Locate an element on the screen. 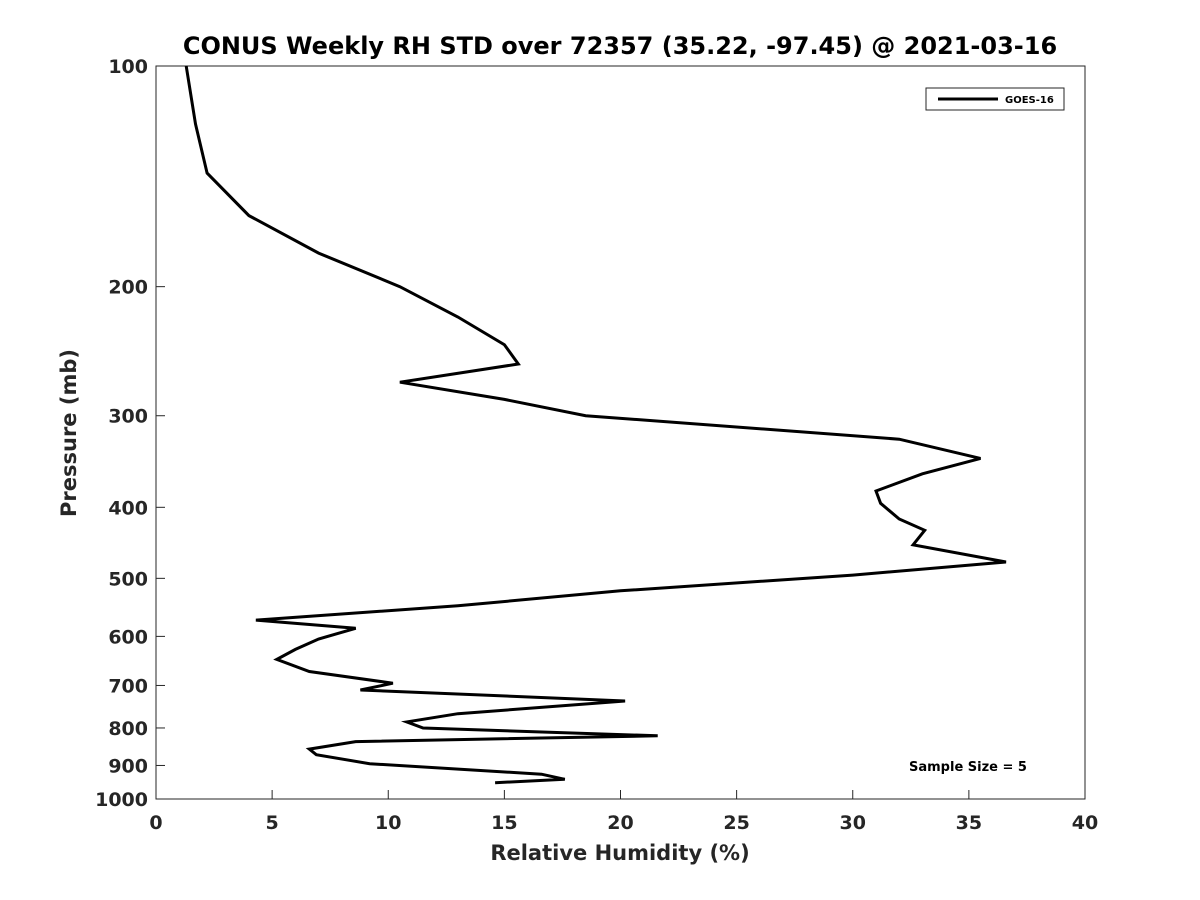 The image size is (1200, 900). sample-size-annotation: Sample Size = 5 is located at coordinates (968, 767).